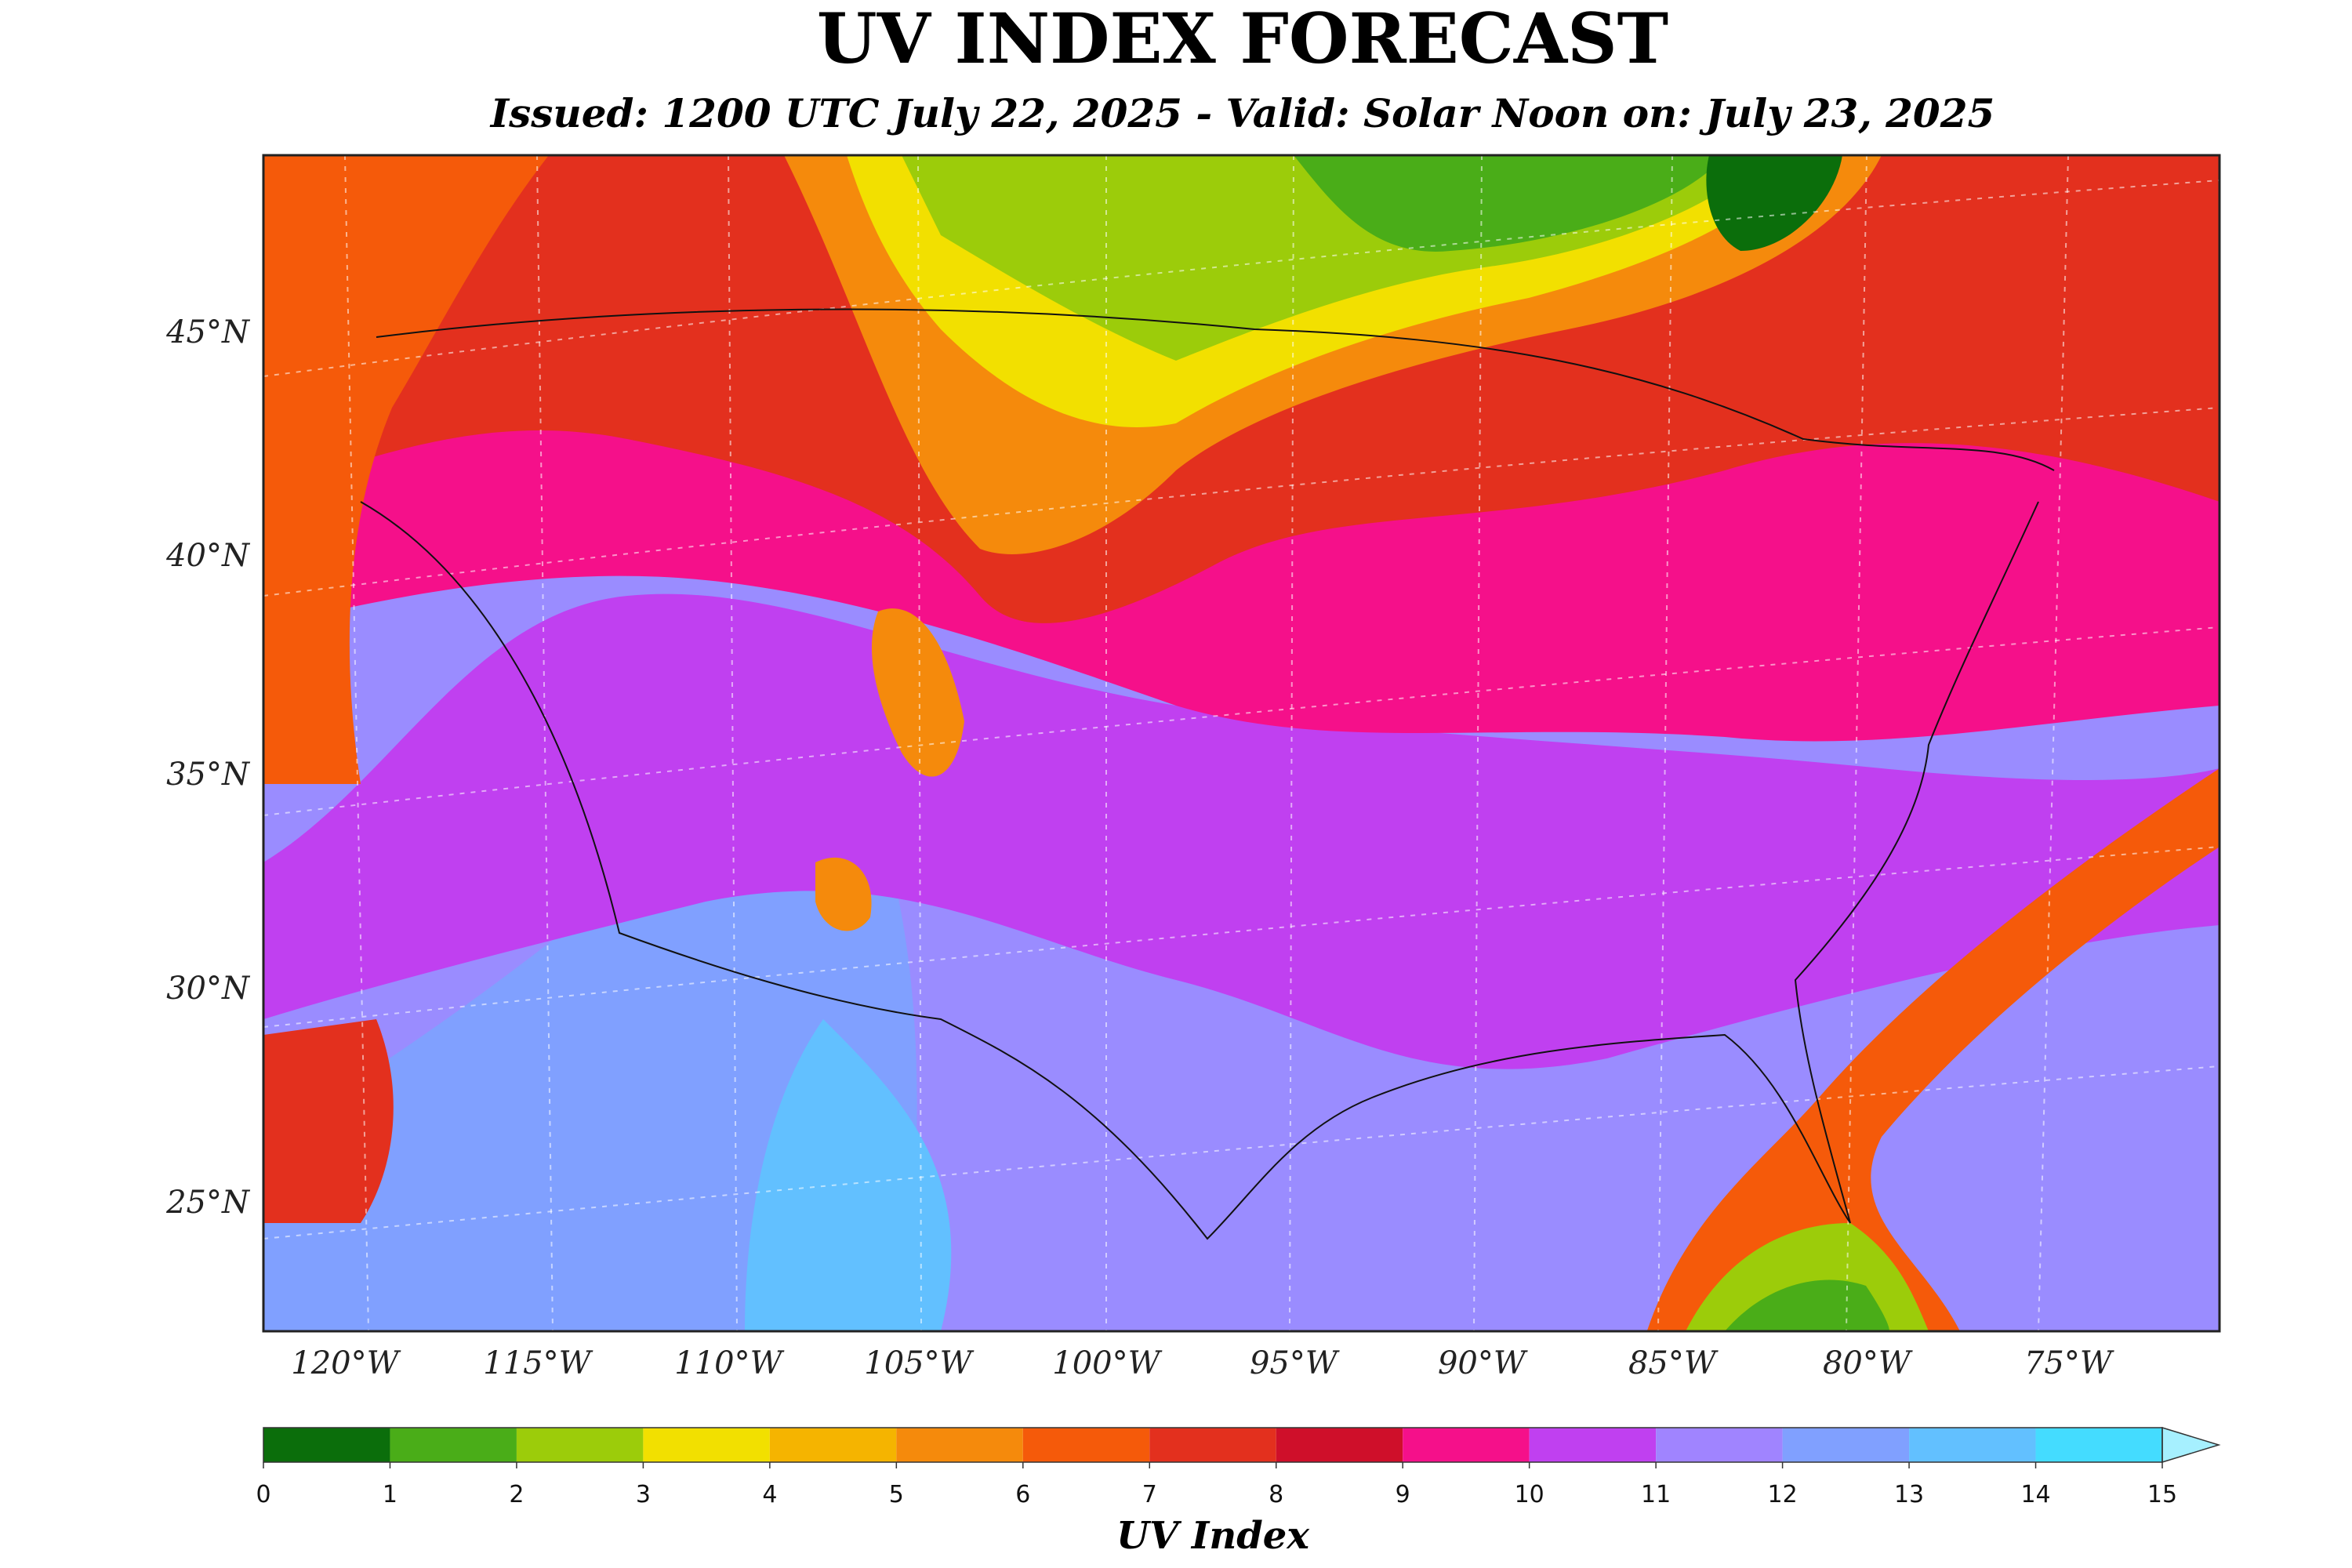  What do you see at coordinates (1149, 1494) in the screenshot?
I see `colorbar-tick-label: 7` at bounding box center [1149, 1494].